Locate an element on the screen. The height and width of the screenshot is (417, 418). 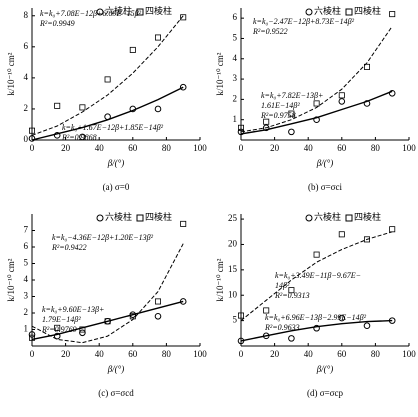
y-tick-label: 2 is located at coordinates (235, 98).